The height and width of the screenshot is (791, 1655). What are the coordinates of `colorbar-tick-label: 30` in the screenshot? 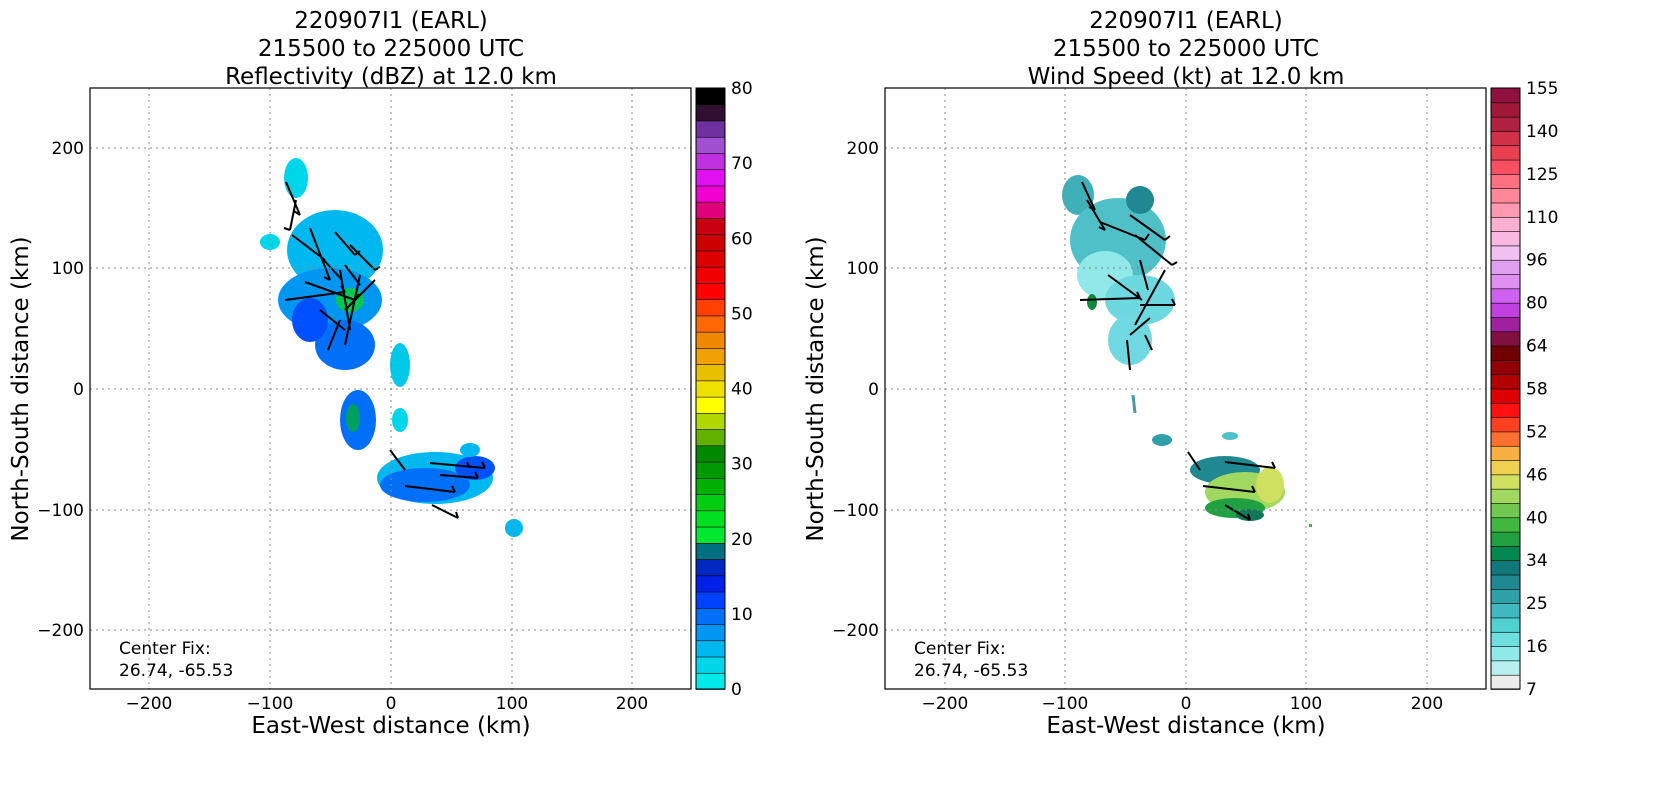 It's located at (742, 465).